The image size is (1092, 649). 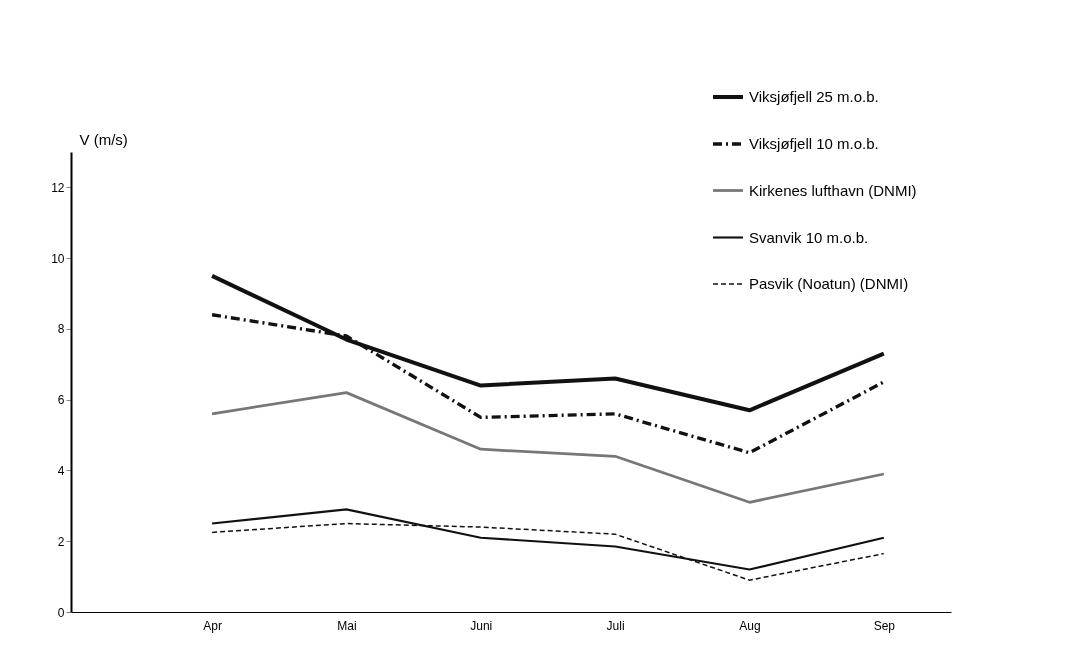 What do you see at coordinates (884, 625) in the screenshot?
I see `x-tick-label: Sep` at bounding box center [884, 625].